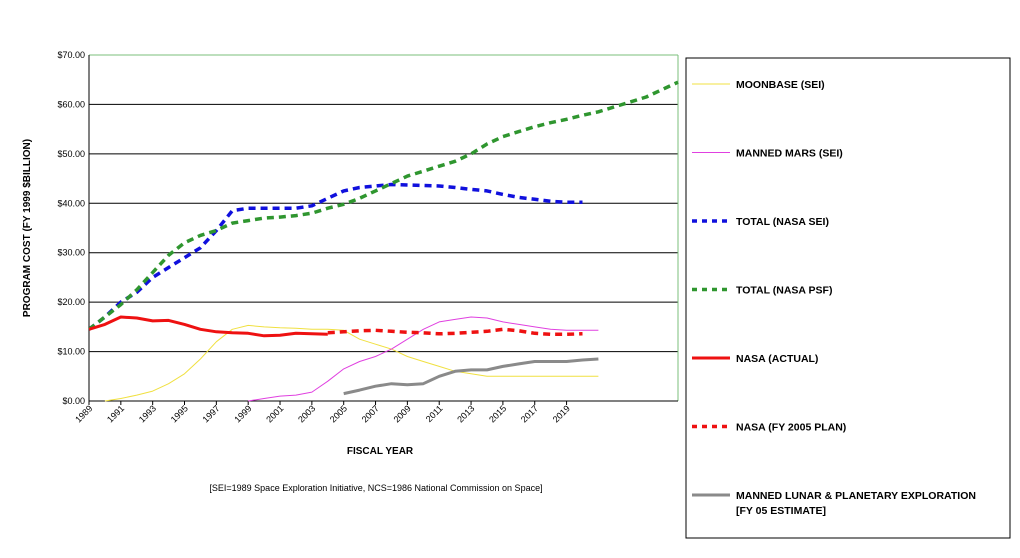  What do you see at coordinates (781, 511) in the screenshot?
I see `legend-label-6-line2: [FY 05 ESTIMATE]` at bounding box center [781, 511].